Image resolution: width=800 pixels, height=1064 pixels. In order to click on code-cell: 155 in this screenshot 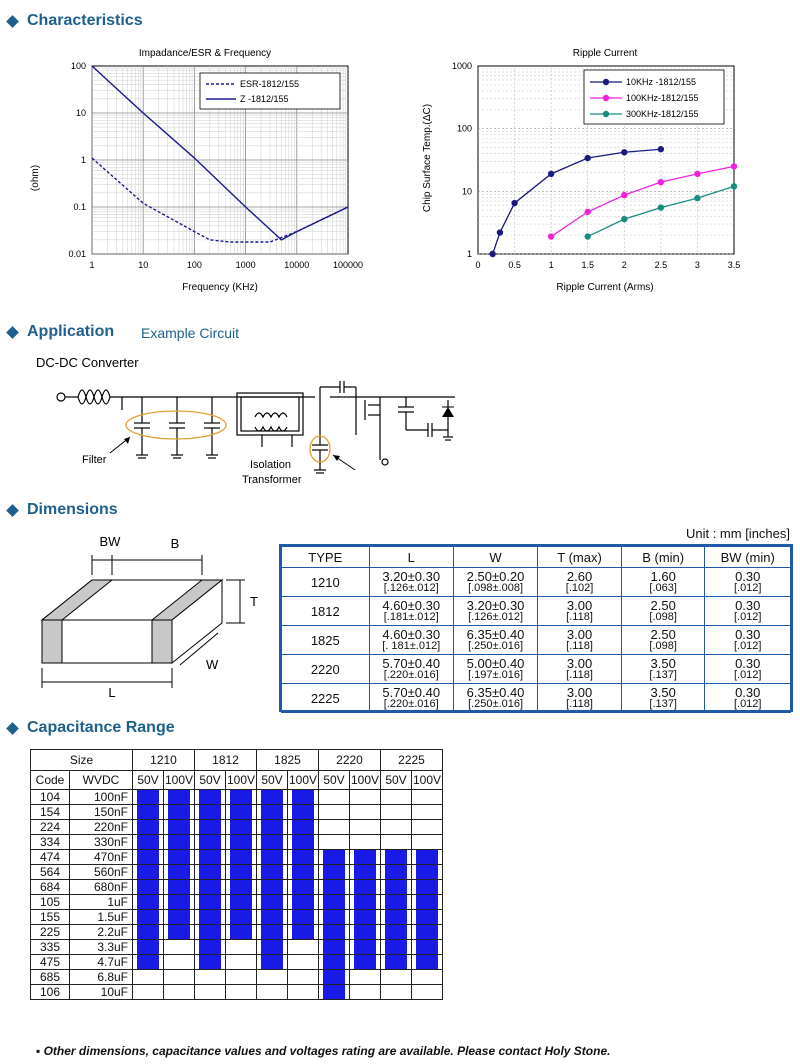, I will do `click(50, 917)`.